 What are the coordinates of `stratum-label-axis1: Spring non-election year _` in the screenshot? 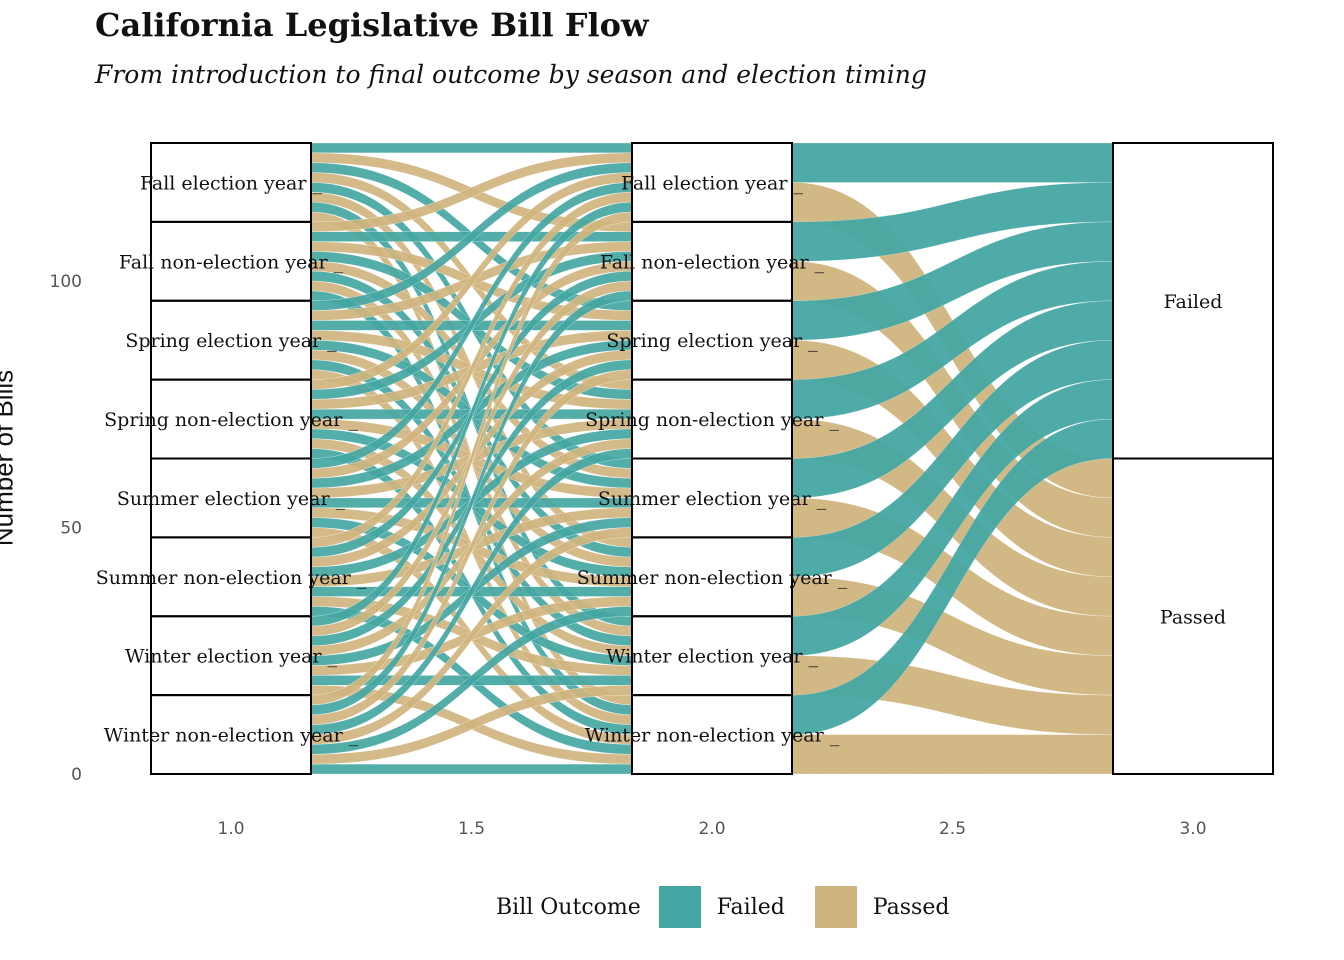 It's located at (231, 420).